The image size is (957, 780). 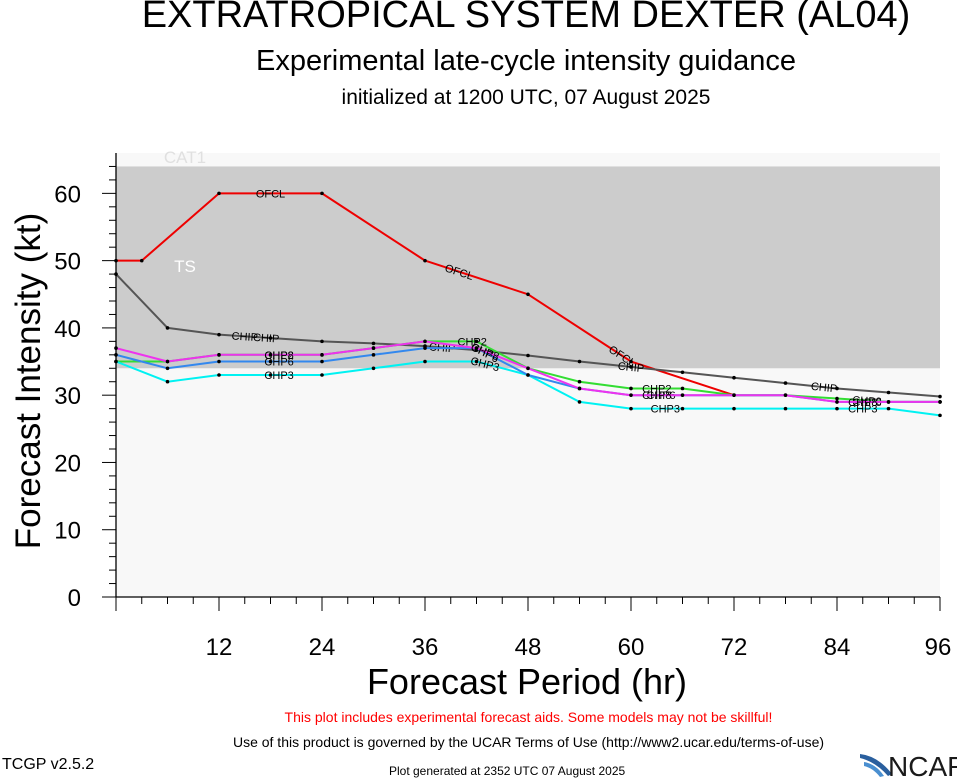 I want to click on software-version: TCGP v2.5.2, so click(x=48, y=764).